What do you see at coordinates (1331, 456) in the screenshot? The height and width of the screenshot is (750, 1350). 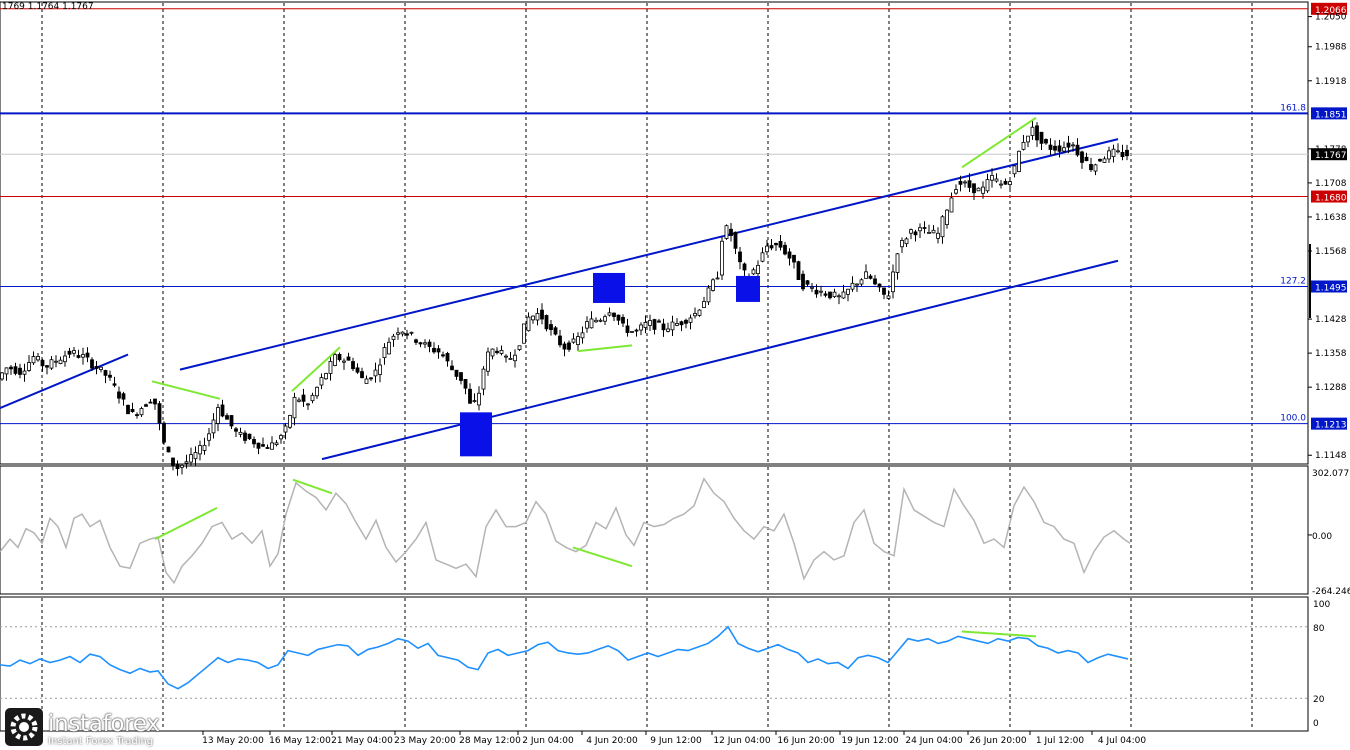 I see `y-tick-label: 1.1148` at bounding box center [1331, 456].